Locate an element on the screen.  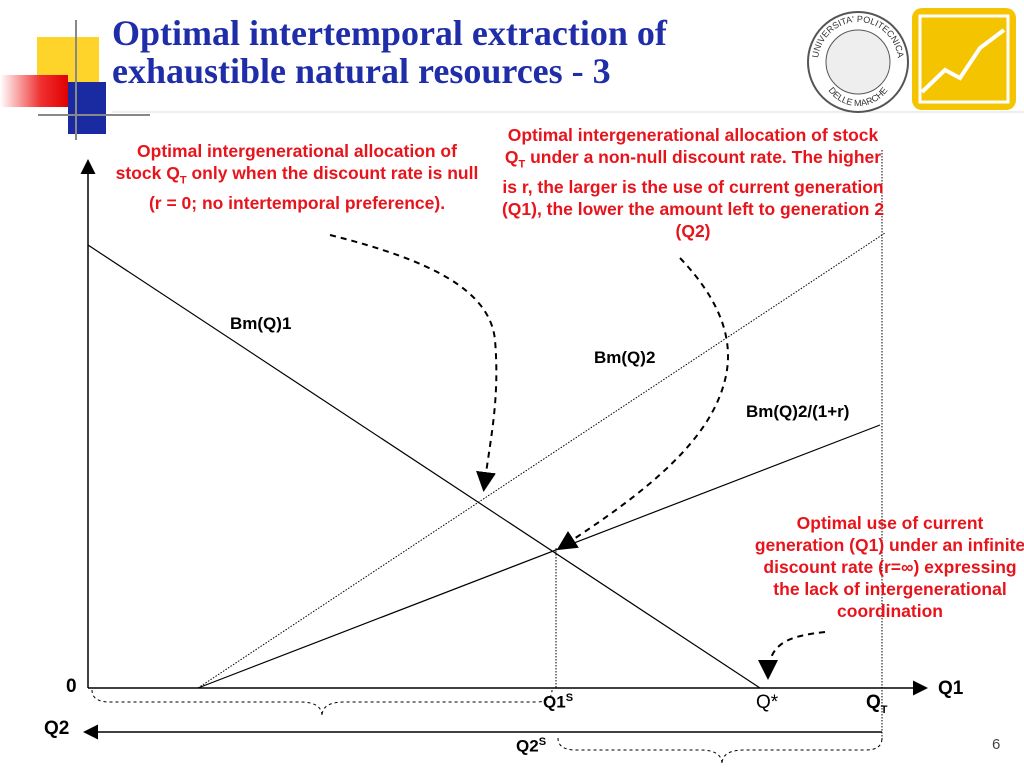
point-label-base: Q is located at coordinates (873, 702).